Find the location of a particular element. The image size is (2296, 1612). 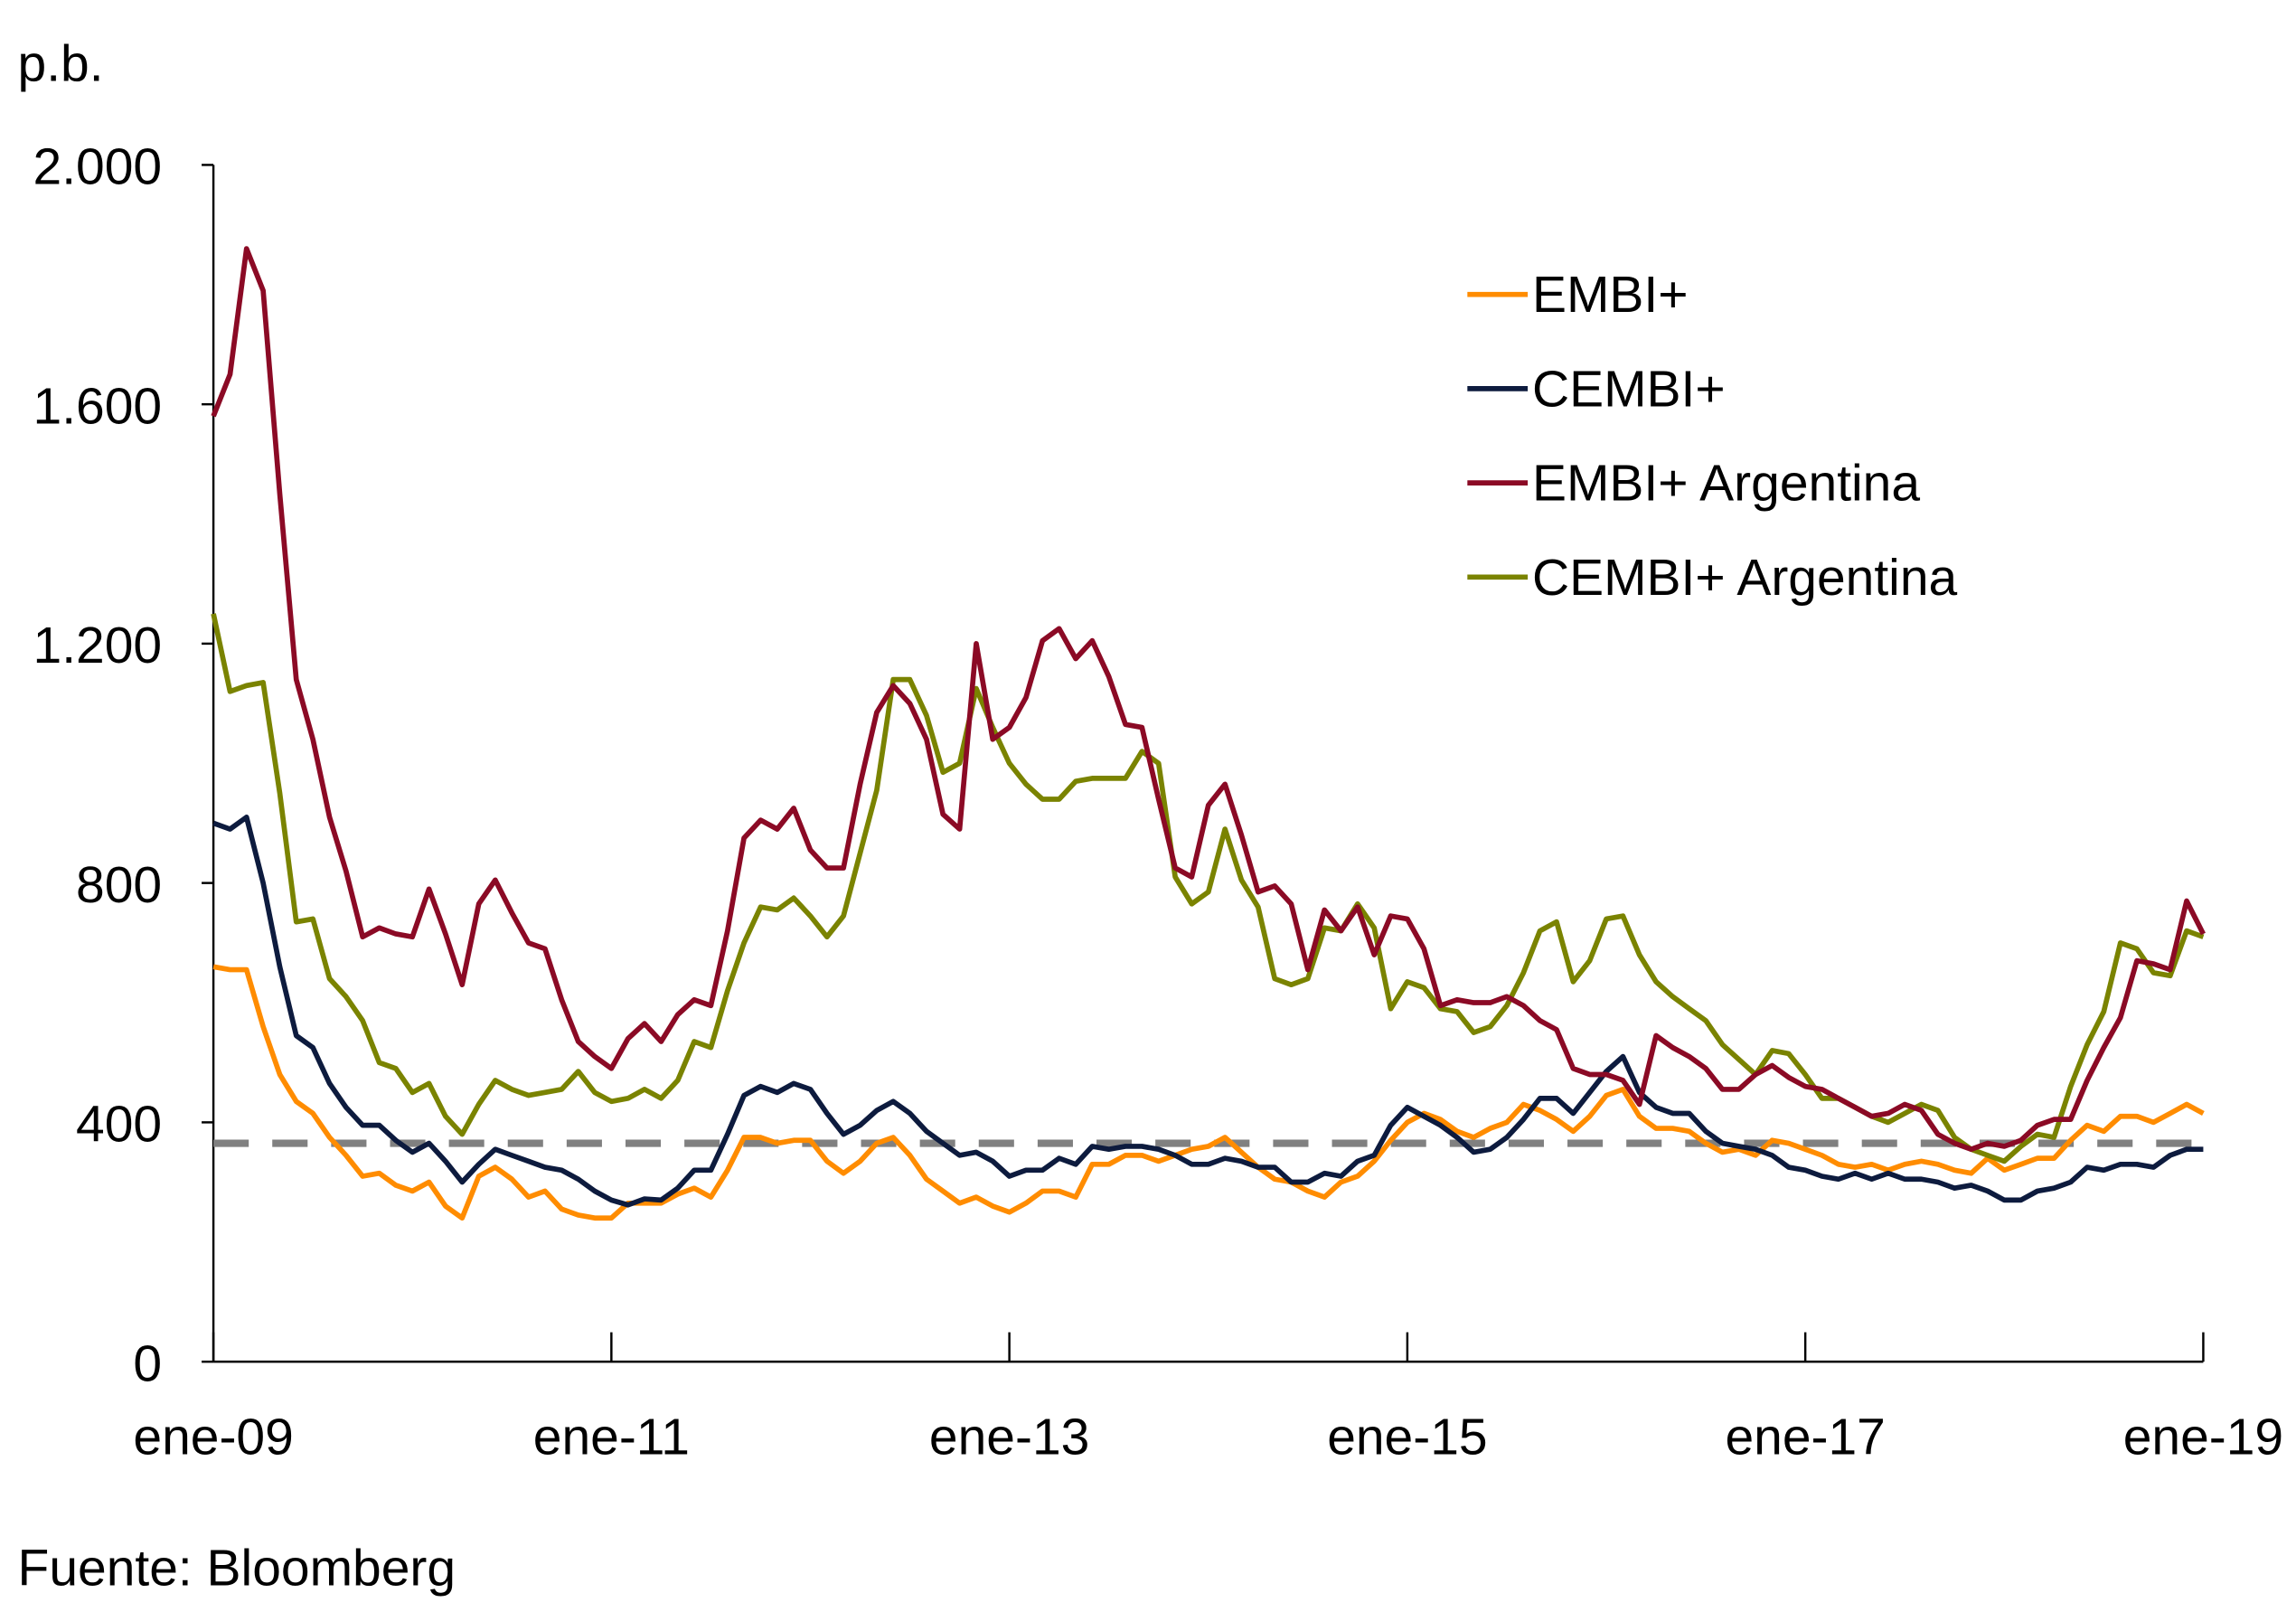

x-tick-label: ene-11 is located at coordinates (611, 1437).